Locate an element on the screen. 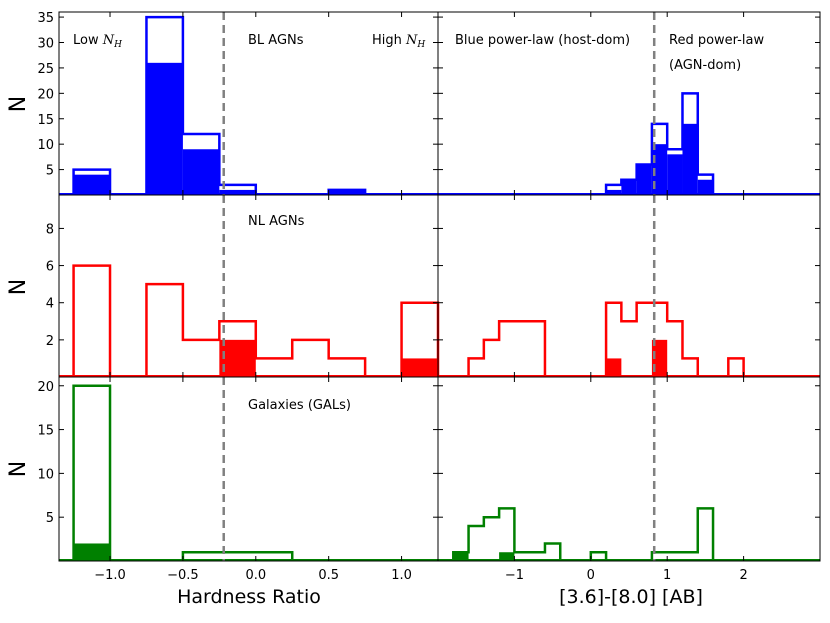 This screenshot has height=623, width=830. panel-BL-color is located at coordinates (629, 103).